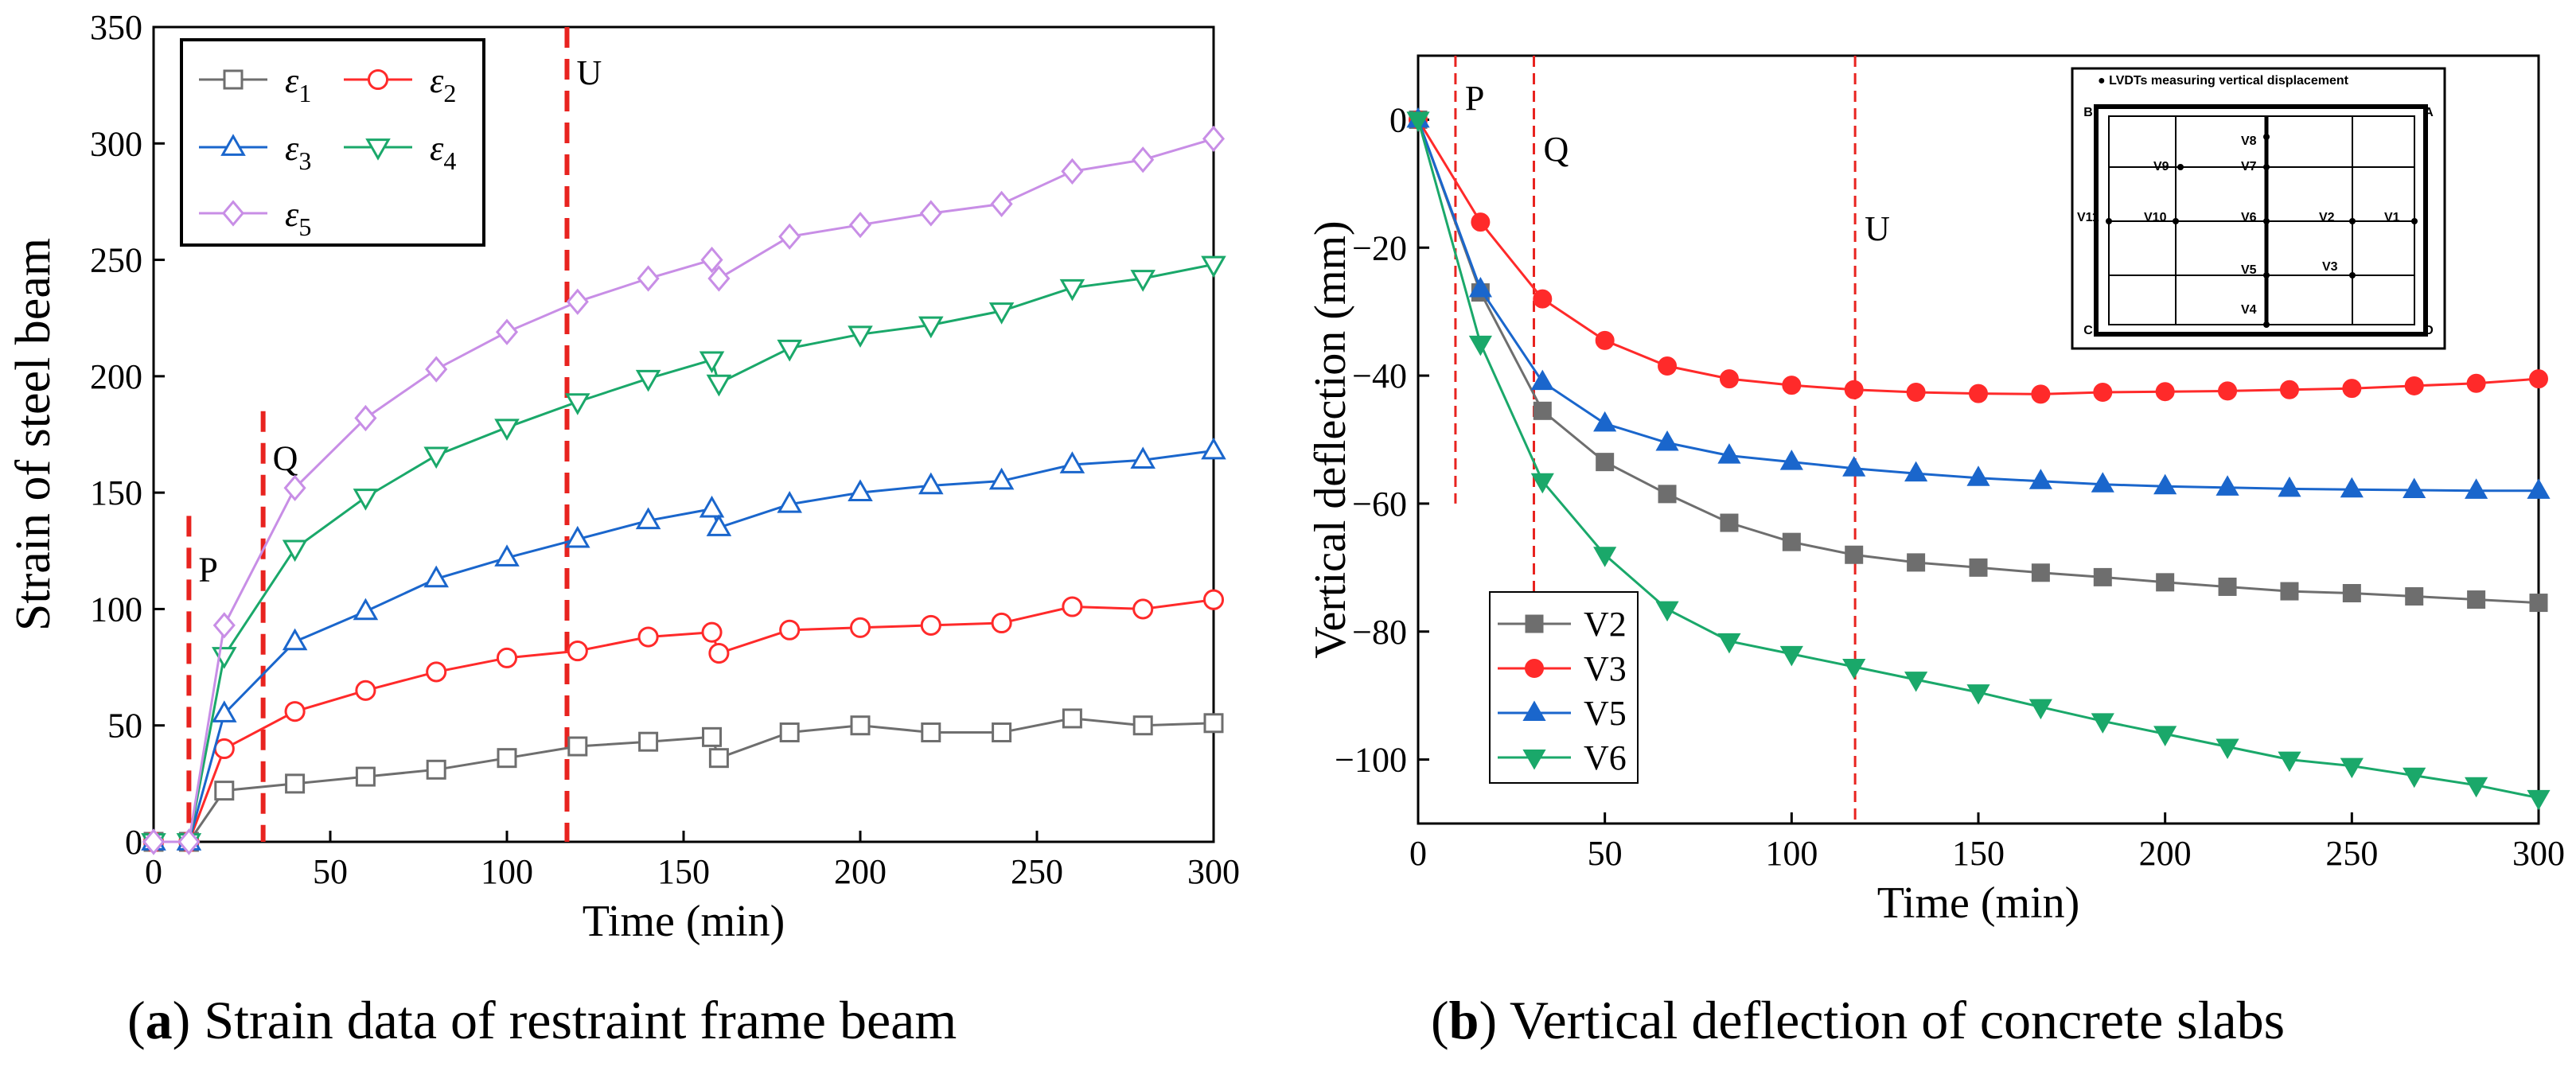 This screenshot has width=2576, height=1067. Describe the element at coordinates (1605, 757) in the screenshot. I see `legend-b-label: V6` at that location.